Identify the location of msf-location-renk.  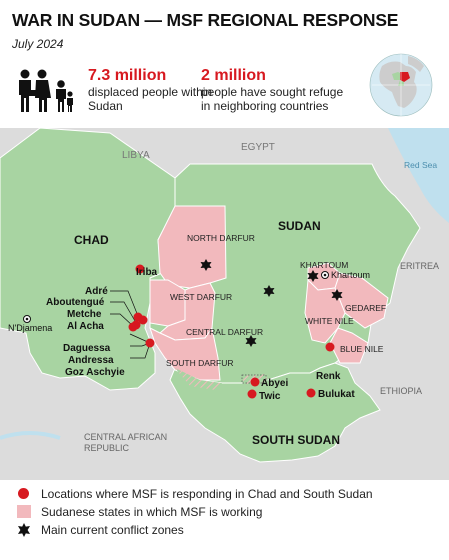
(330, 347).